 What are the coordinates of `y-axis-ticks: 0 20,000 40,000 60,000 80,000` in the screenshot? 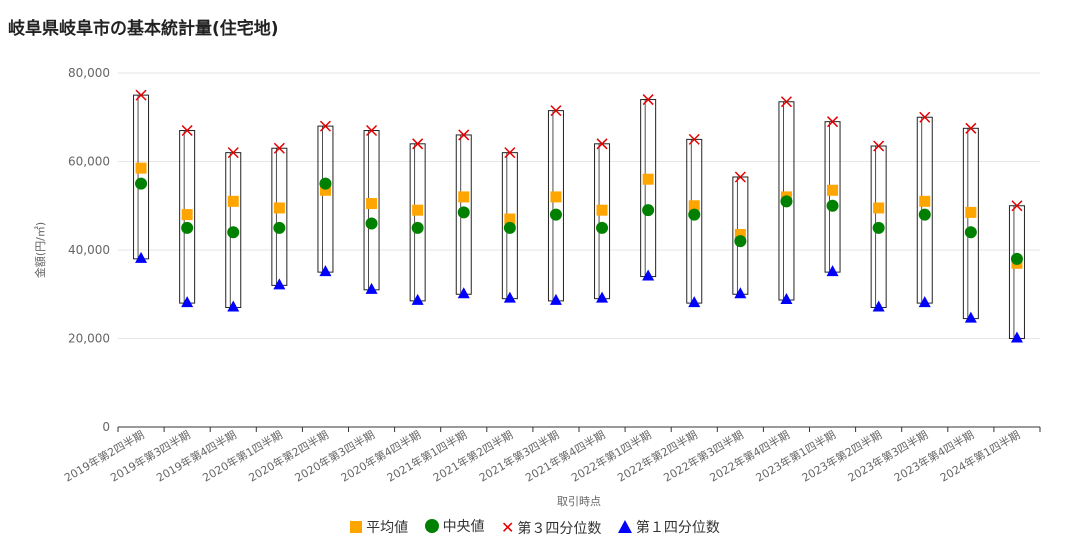 It's located at (89, 250).